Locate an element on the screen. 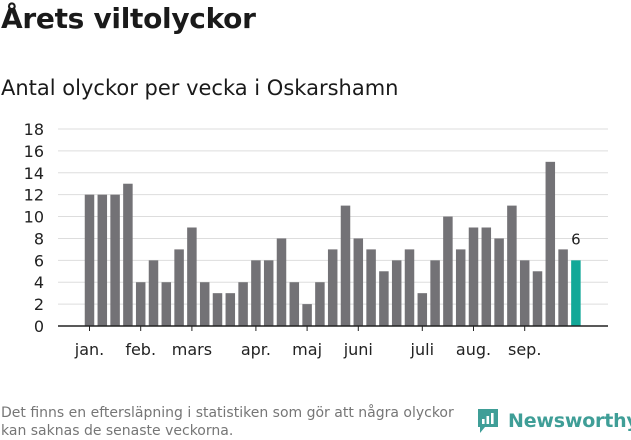  y-tick-label: 10 is located at coordinates (34, 217).